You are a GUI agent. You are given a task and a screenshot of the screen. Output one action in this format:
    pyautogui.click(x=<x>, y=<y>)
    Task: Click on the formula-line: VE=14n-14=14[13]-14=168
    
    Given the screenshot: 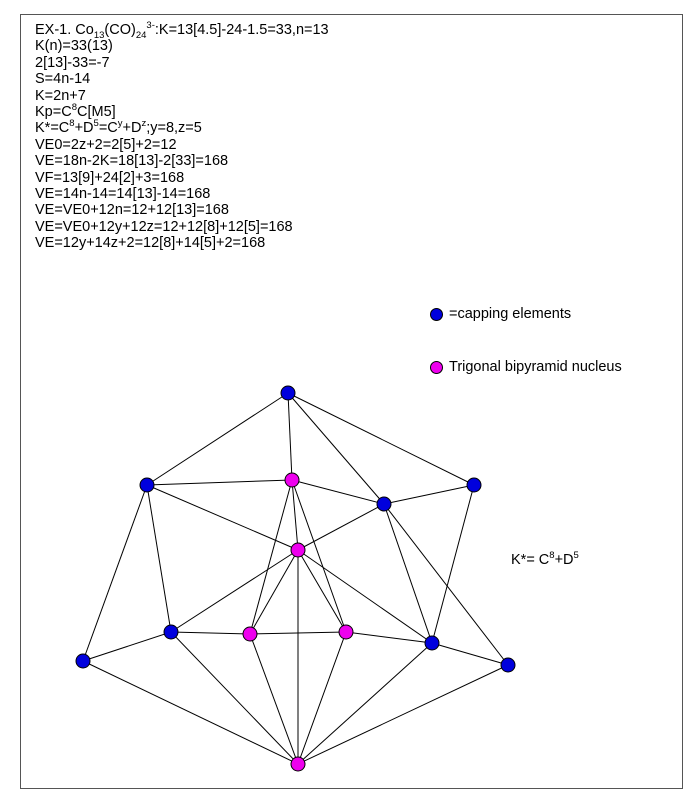 What is the action you would take?
    pyautogui.click(x=123, y=194)
    